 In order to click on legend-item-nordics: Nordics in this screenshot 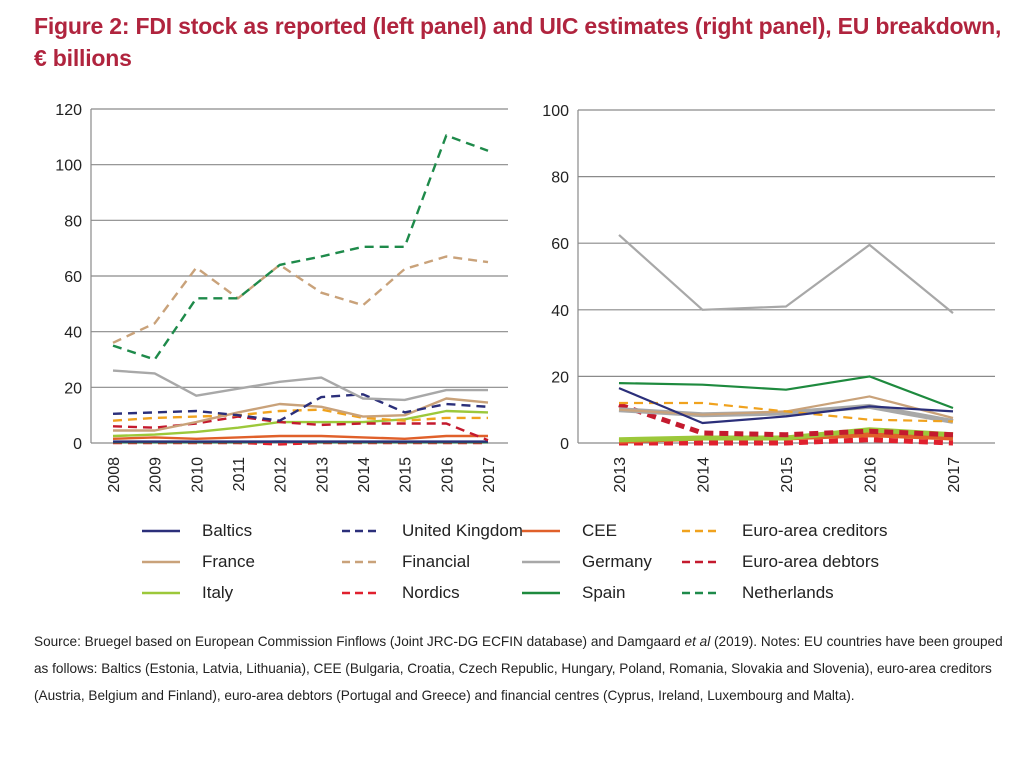, I will do `click(400, 593)`.